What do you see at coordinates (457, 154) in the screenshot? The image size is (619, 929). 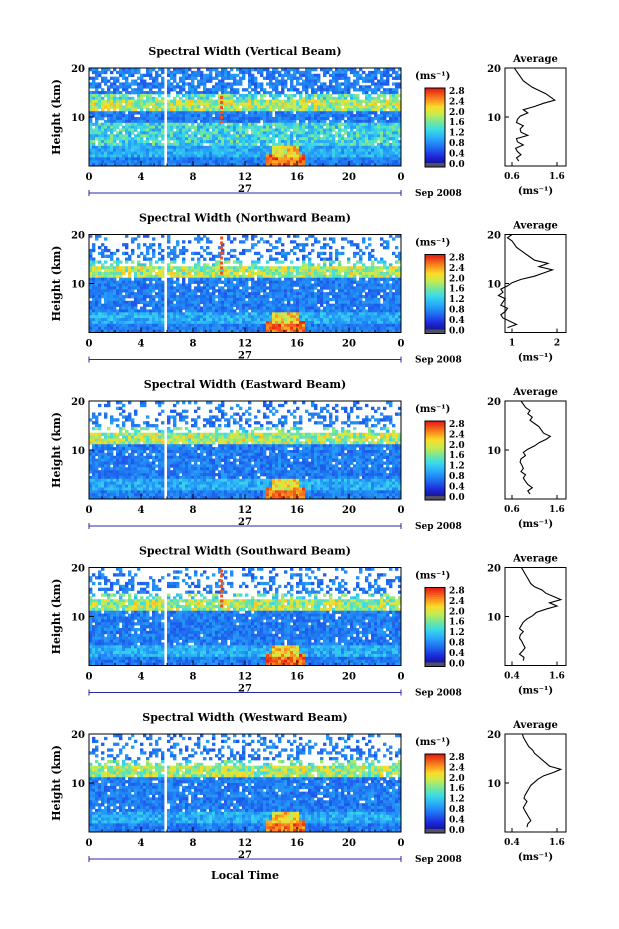 I see `colorbar-tick-label: 0.4` at bounding box center [457, 154].